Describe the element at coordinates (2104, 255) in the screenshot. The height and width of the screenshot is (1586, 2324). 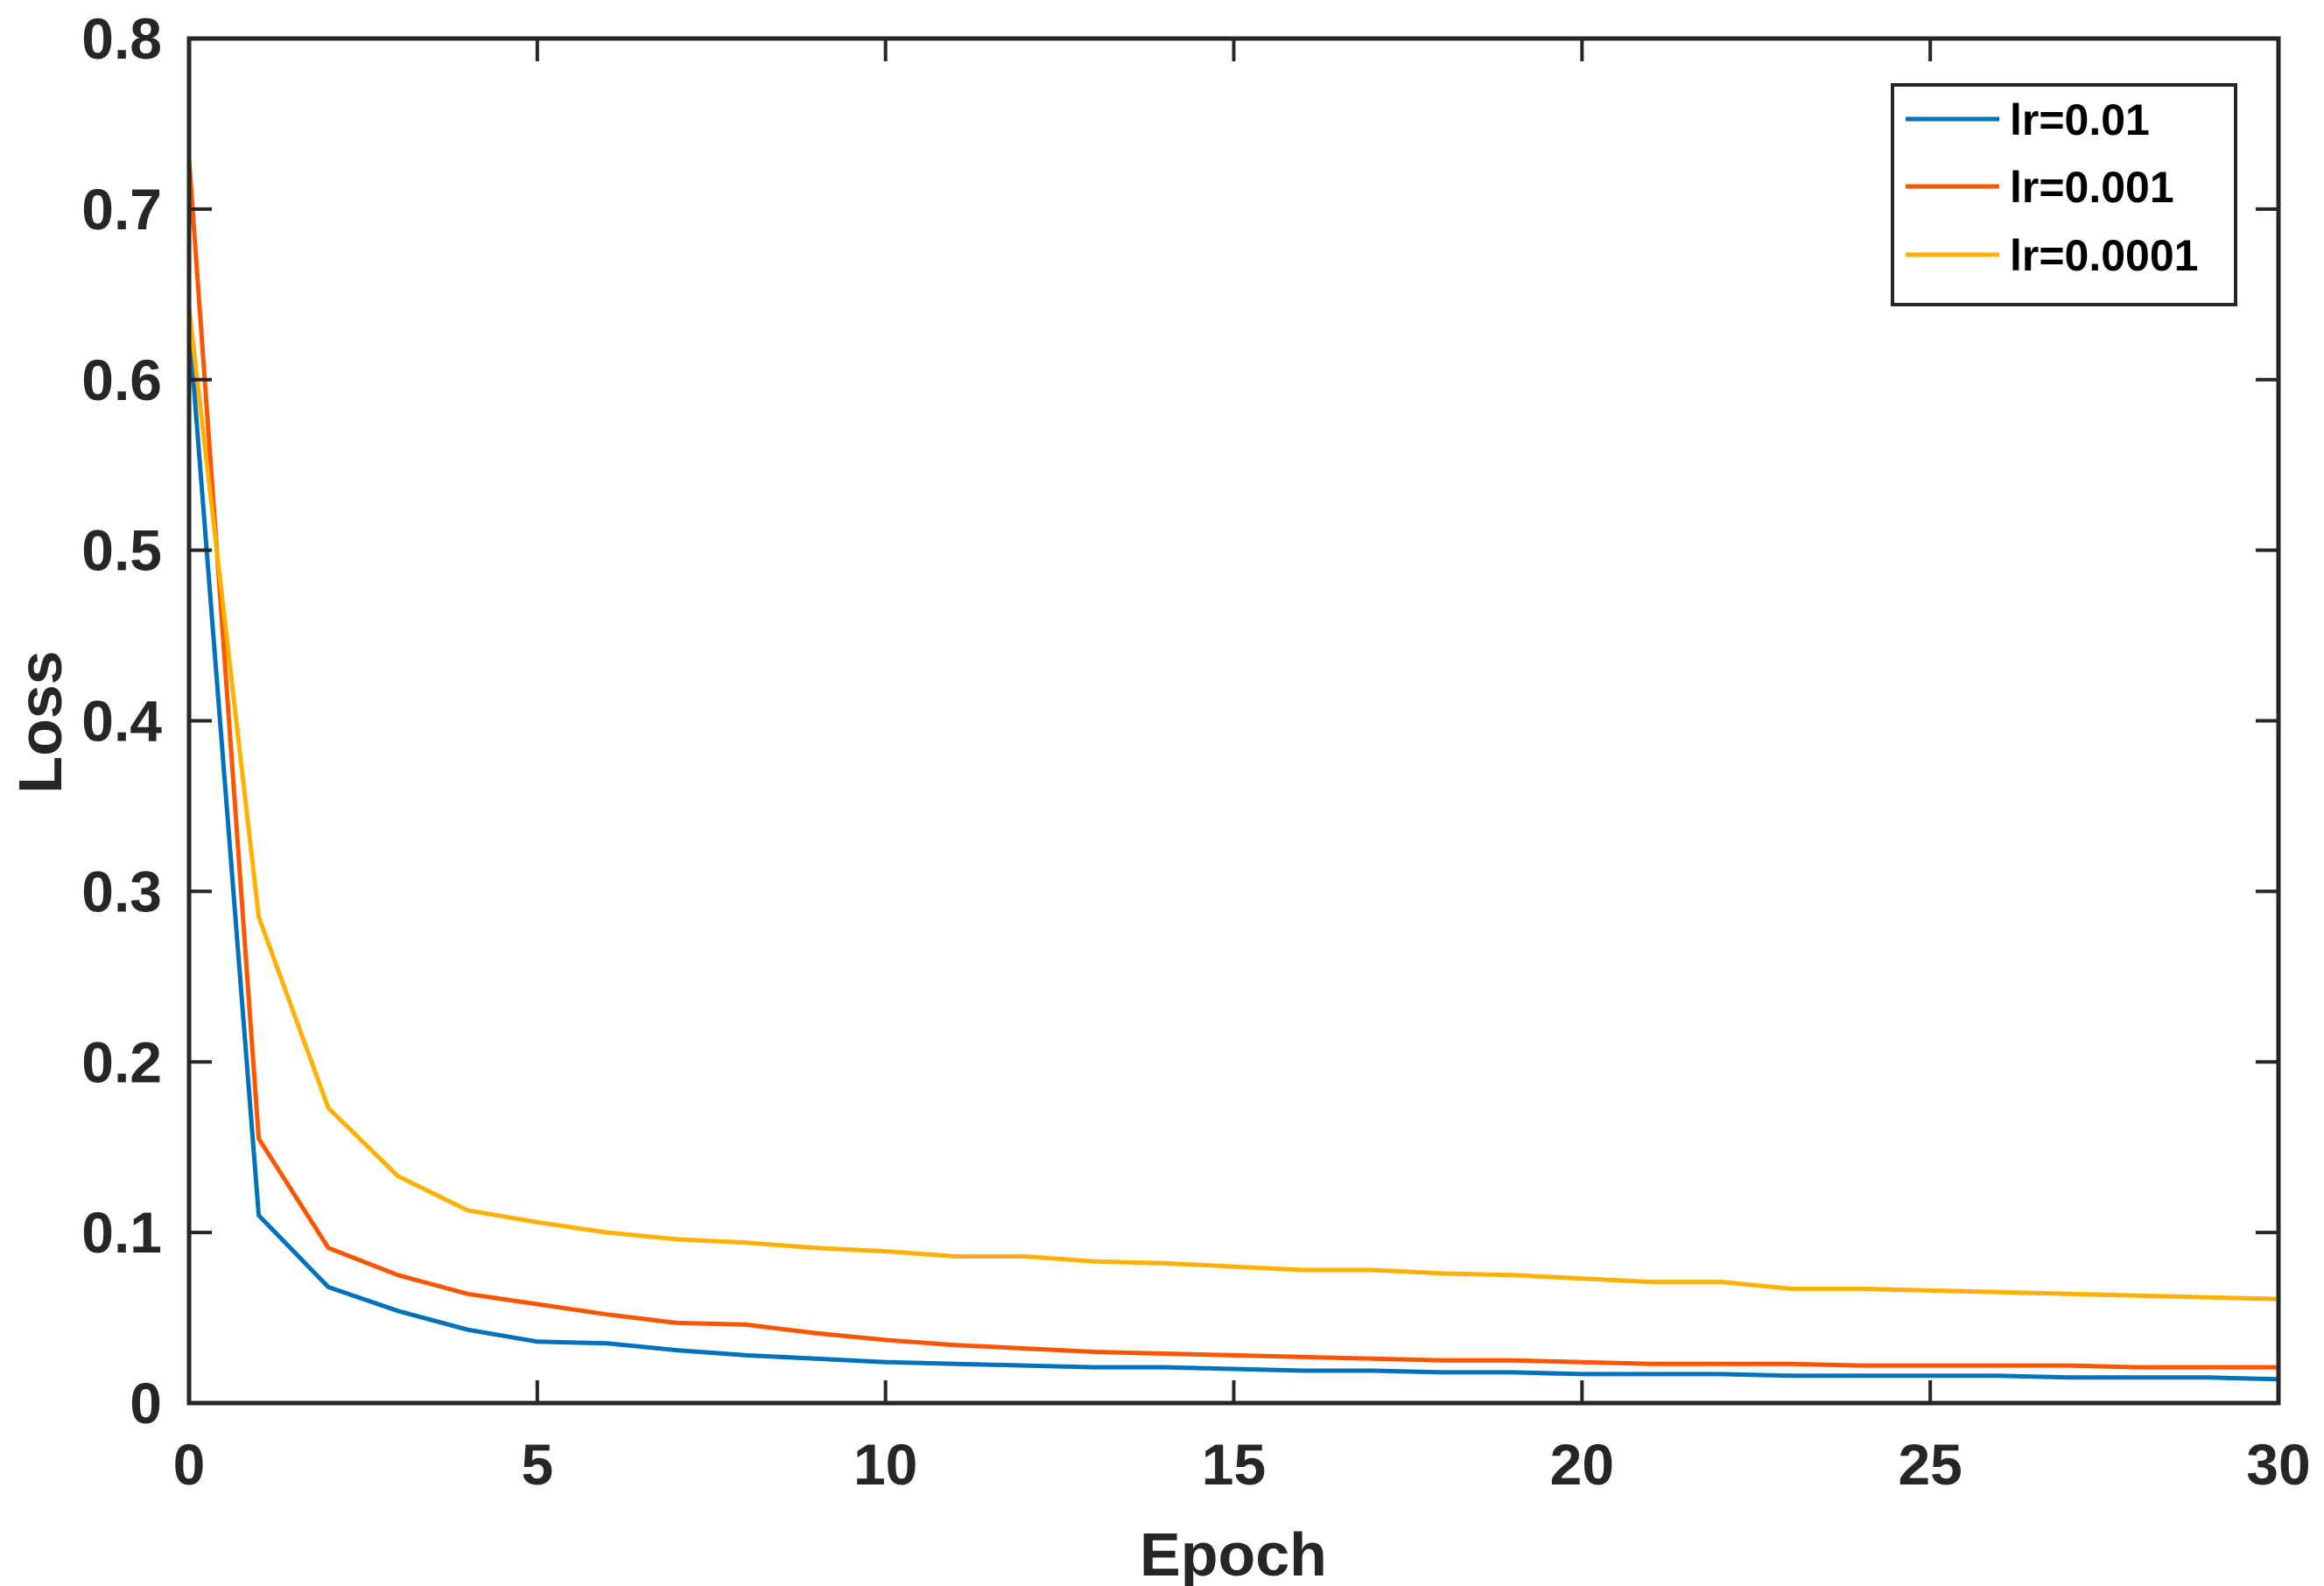
I see `legend-label: lr=0.0001` at that location.